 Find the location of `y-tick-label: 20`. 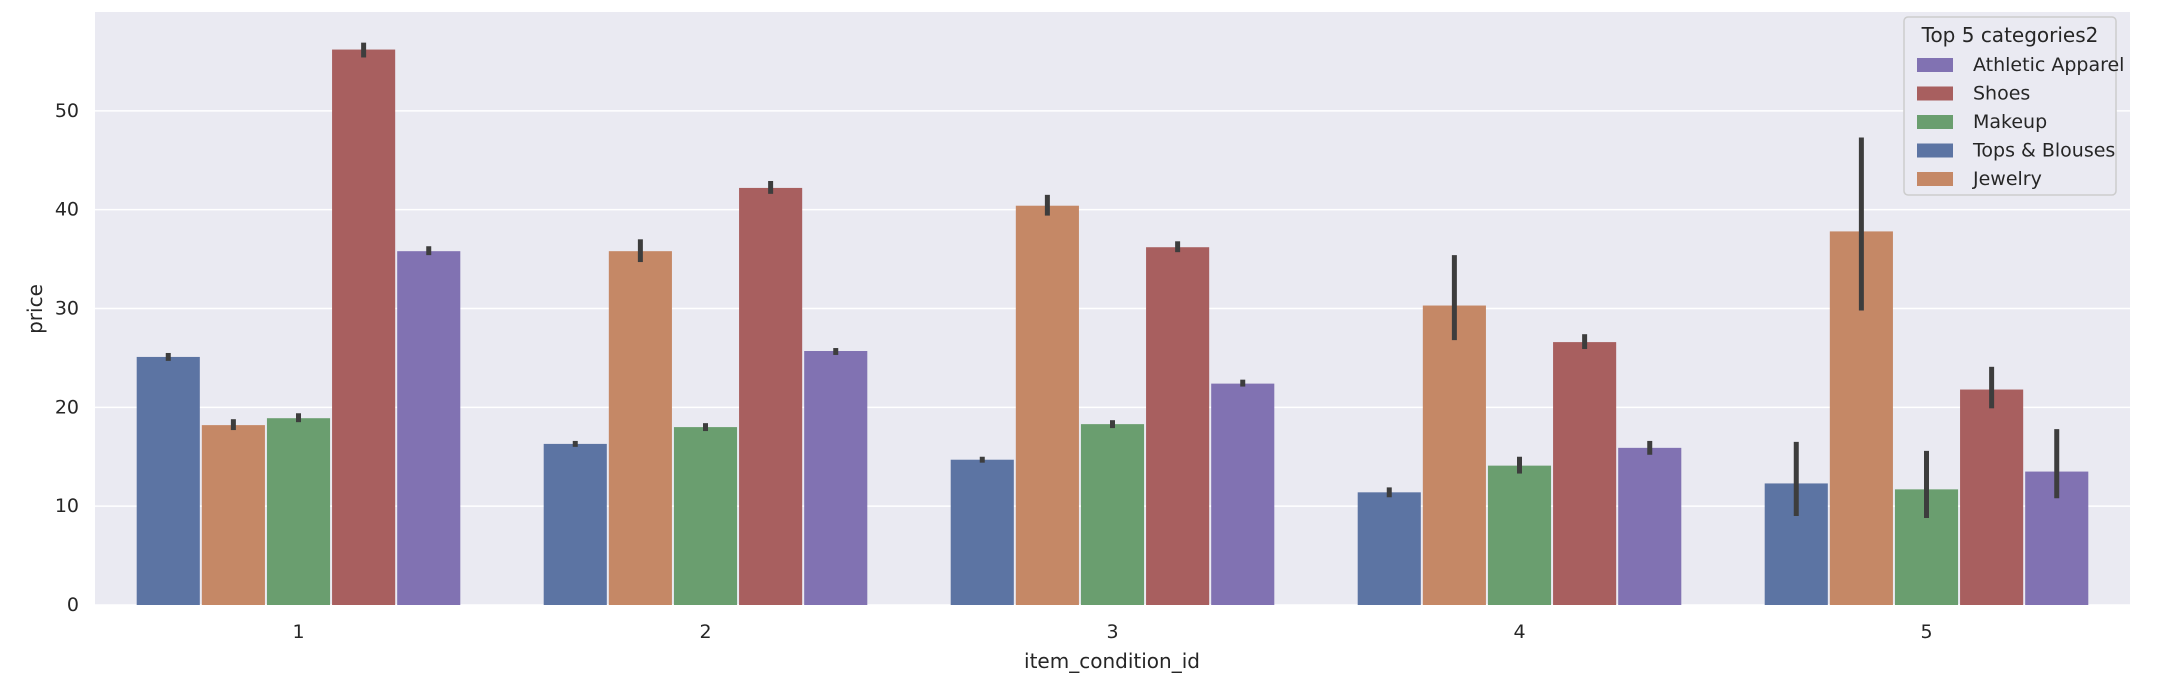

y-tick-label: 20 is located at coordinates (67, 407).